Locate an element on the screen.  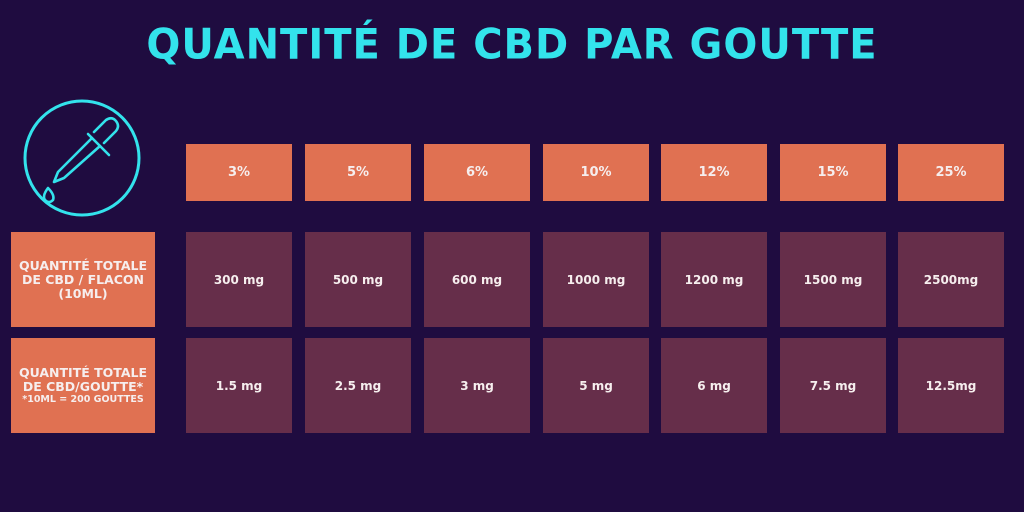
table-cell: 5 mg is located at coordinates (596, 385).